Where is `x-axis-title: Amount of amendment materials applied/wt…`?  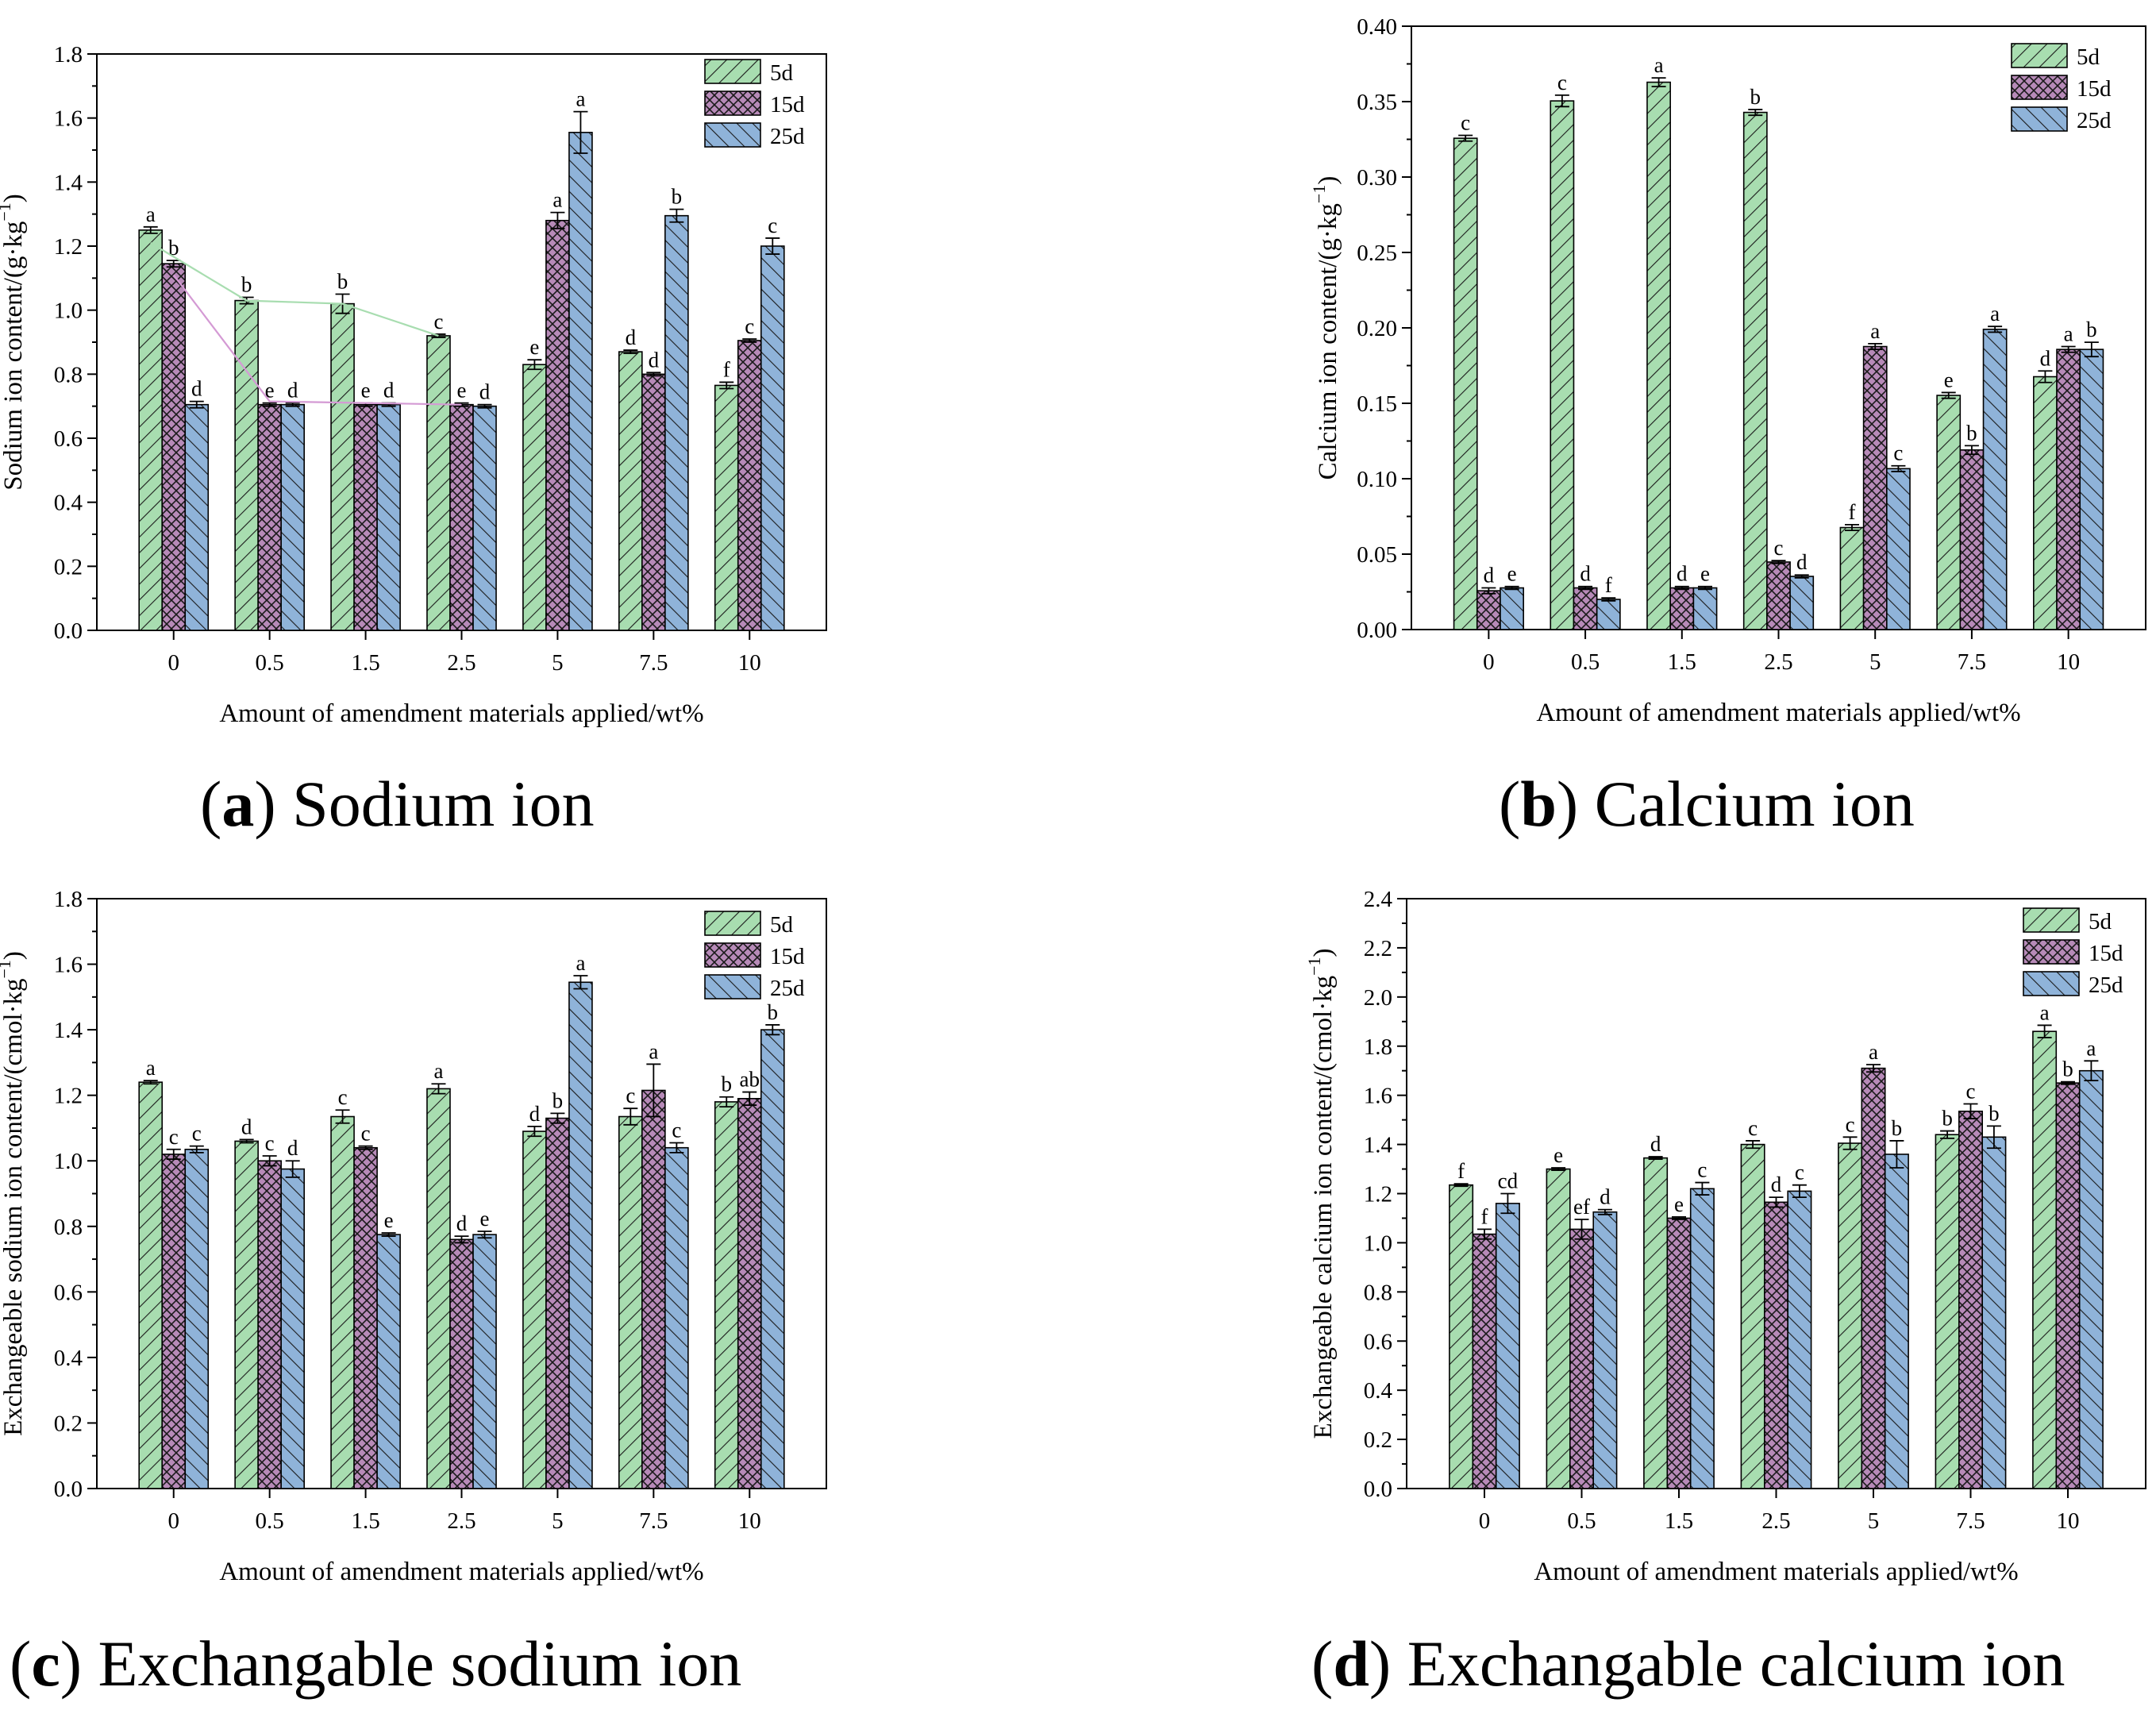 x-axis-title: Amount of amendment materials applied/wt… is located at coordinates (1778, 713).